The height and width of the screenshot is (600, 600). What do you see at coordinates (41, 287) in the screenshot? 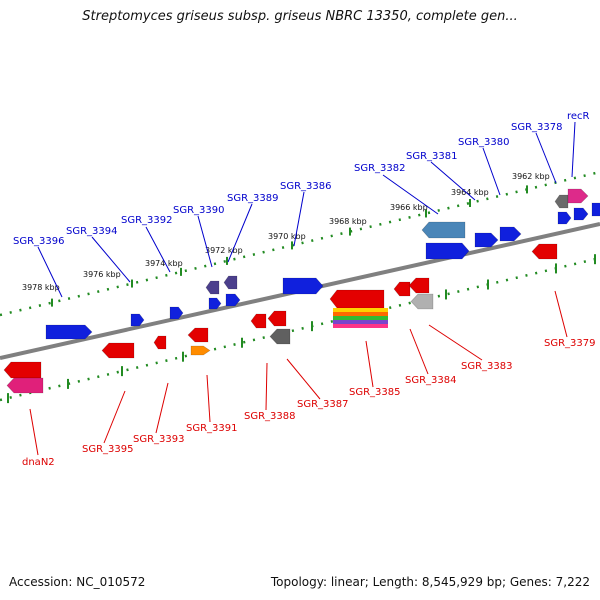
I see `scale-tick-label: 3978 kbp` at bounding box center [41, 287].